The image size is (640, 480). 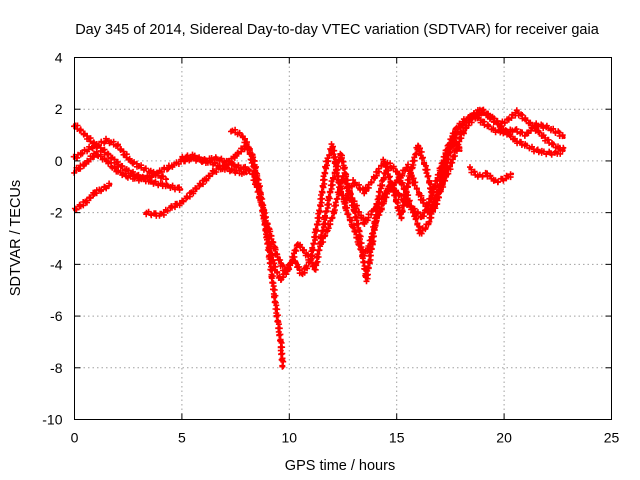 I want to click on x-tick-label: 5, so click(x=182, y=438).